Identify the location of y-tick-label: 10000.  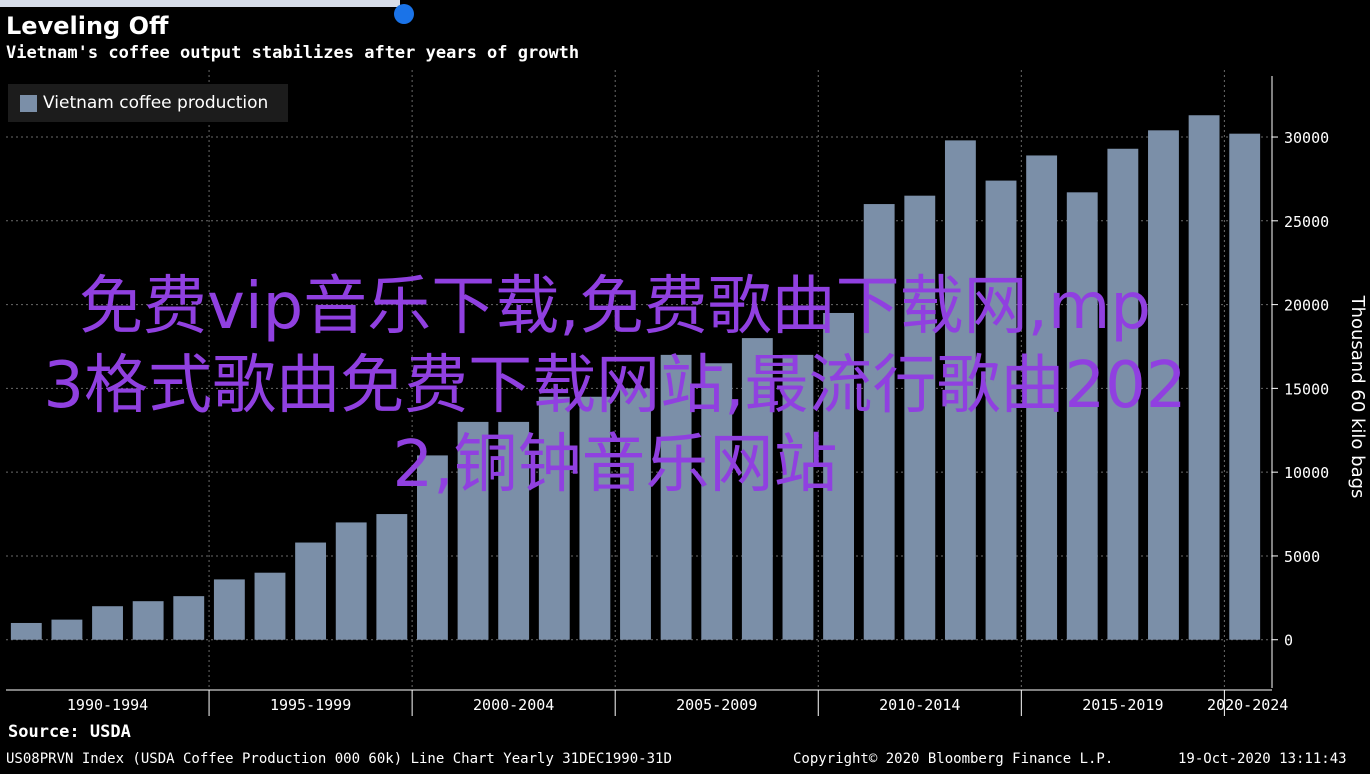
(1306, 473).